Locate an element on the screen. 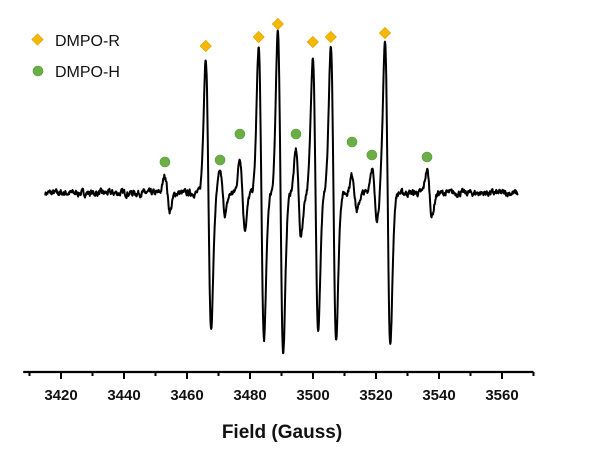  x-tick-label: 3520 is located at coordinates (375, 395).